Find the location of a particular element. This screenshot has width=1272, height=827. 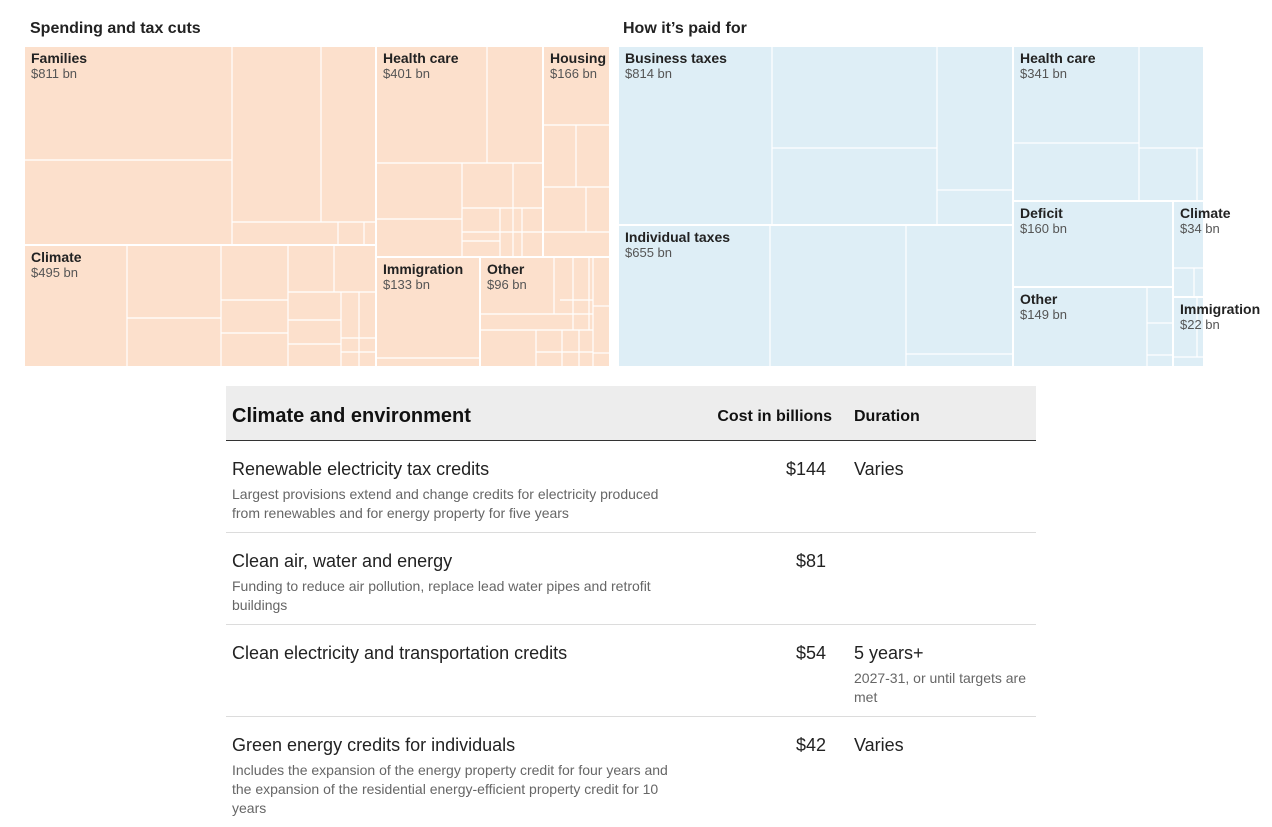

treemap-label-health-care: Health care $341 bn is located at coordinates (1057, 66).